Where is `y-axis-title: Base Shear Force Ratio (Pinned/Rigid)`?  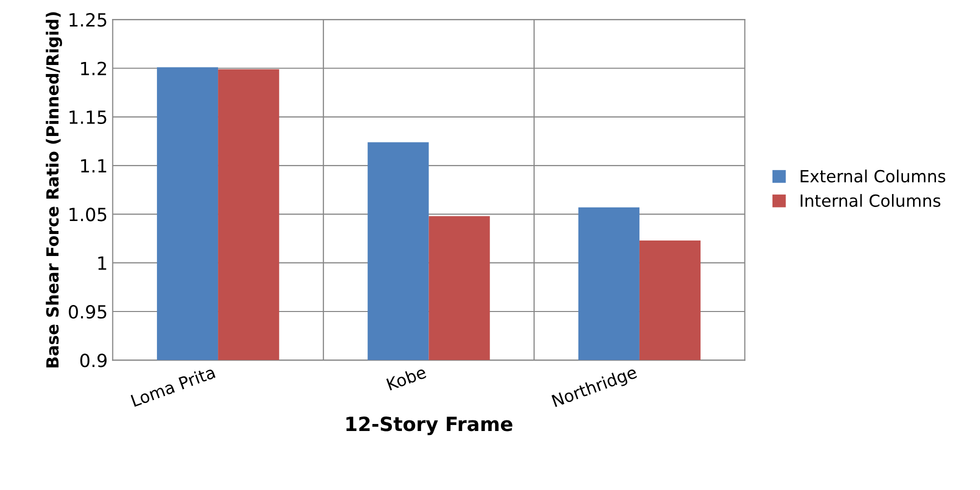
y-axis-title: Base Shear Force Ratio (Pinned/Rigid) is located at coordinates (54, 190).